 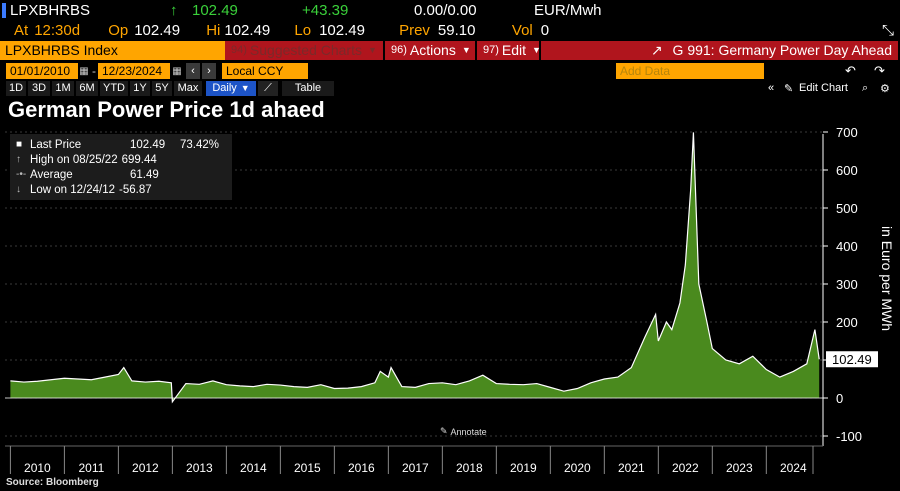 I want to click on range-button-1d: 1D, so click(x=16, y=88).